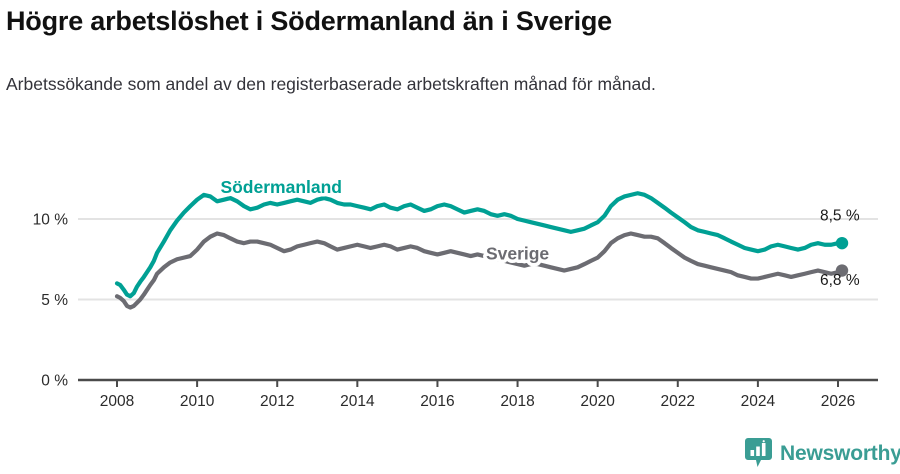 Image resolution: width=900 pixels, height=474 pixels. Describe the element at coordinates (479, 270) in the screenshot. I see `series-line-sverige` at that location.